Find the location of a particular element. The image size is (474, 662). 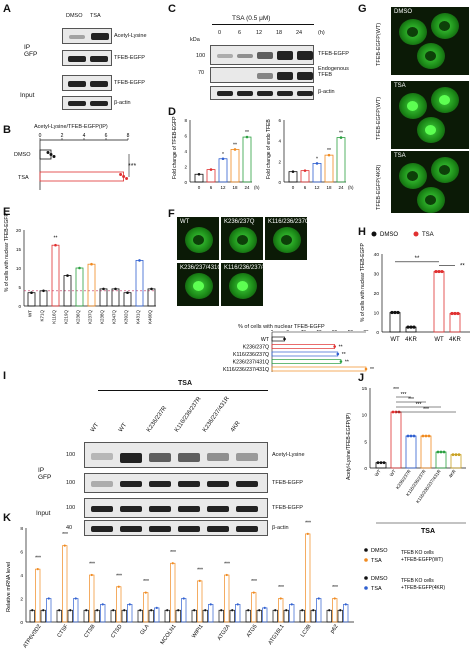

h-ytick: 40 is located at coordinates (377, 255).